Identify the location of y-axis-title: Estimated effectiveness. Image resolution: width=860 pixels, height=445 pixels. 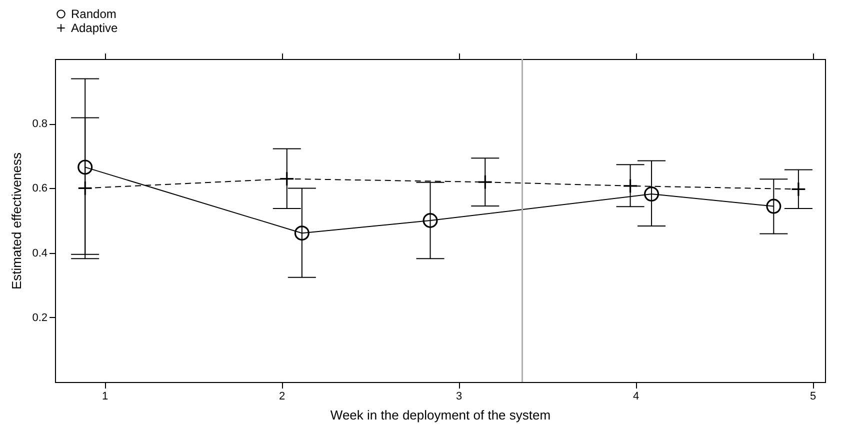
(16, 221).